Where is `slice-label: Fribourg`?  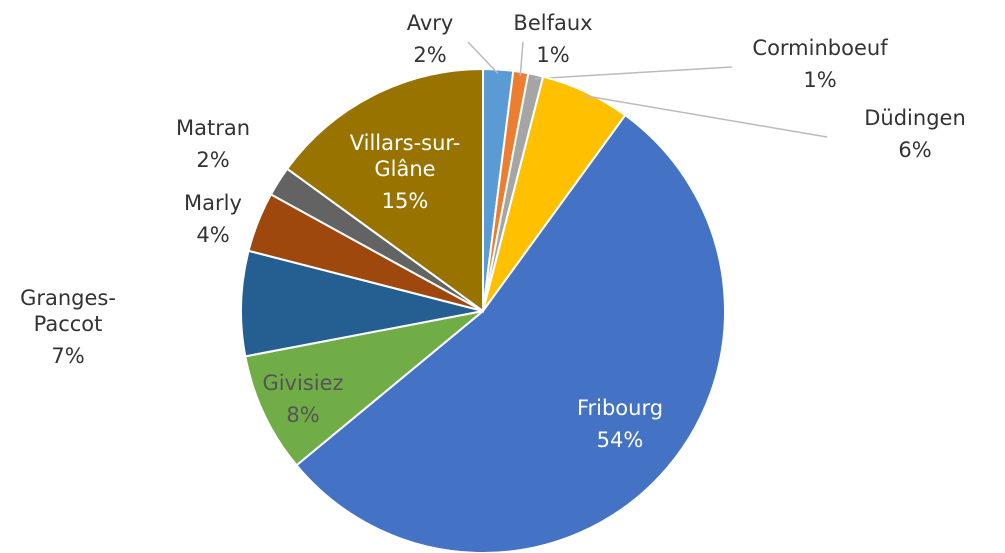 slice-label: Fribourg is located at coordinates (620, 408).